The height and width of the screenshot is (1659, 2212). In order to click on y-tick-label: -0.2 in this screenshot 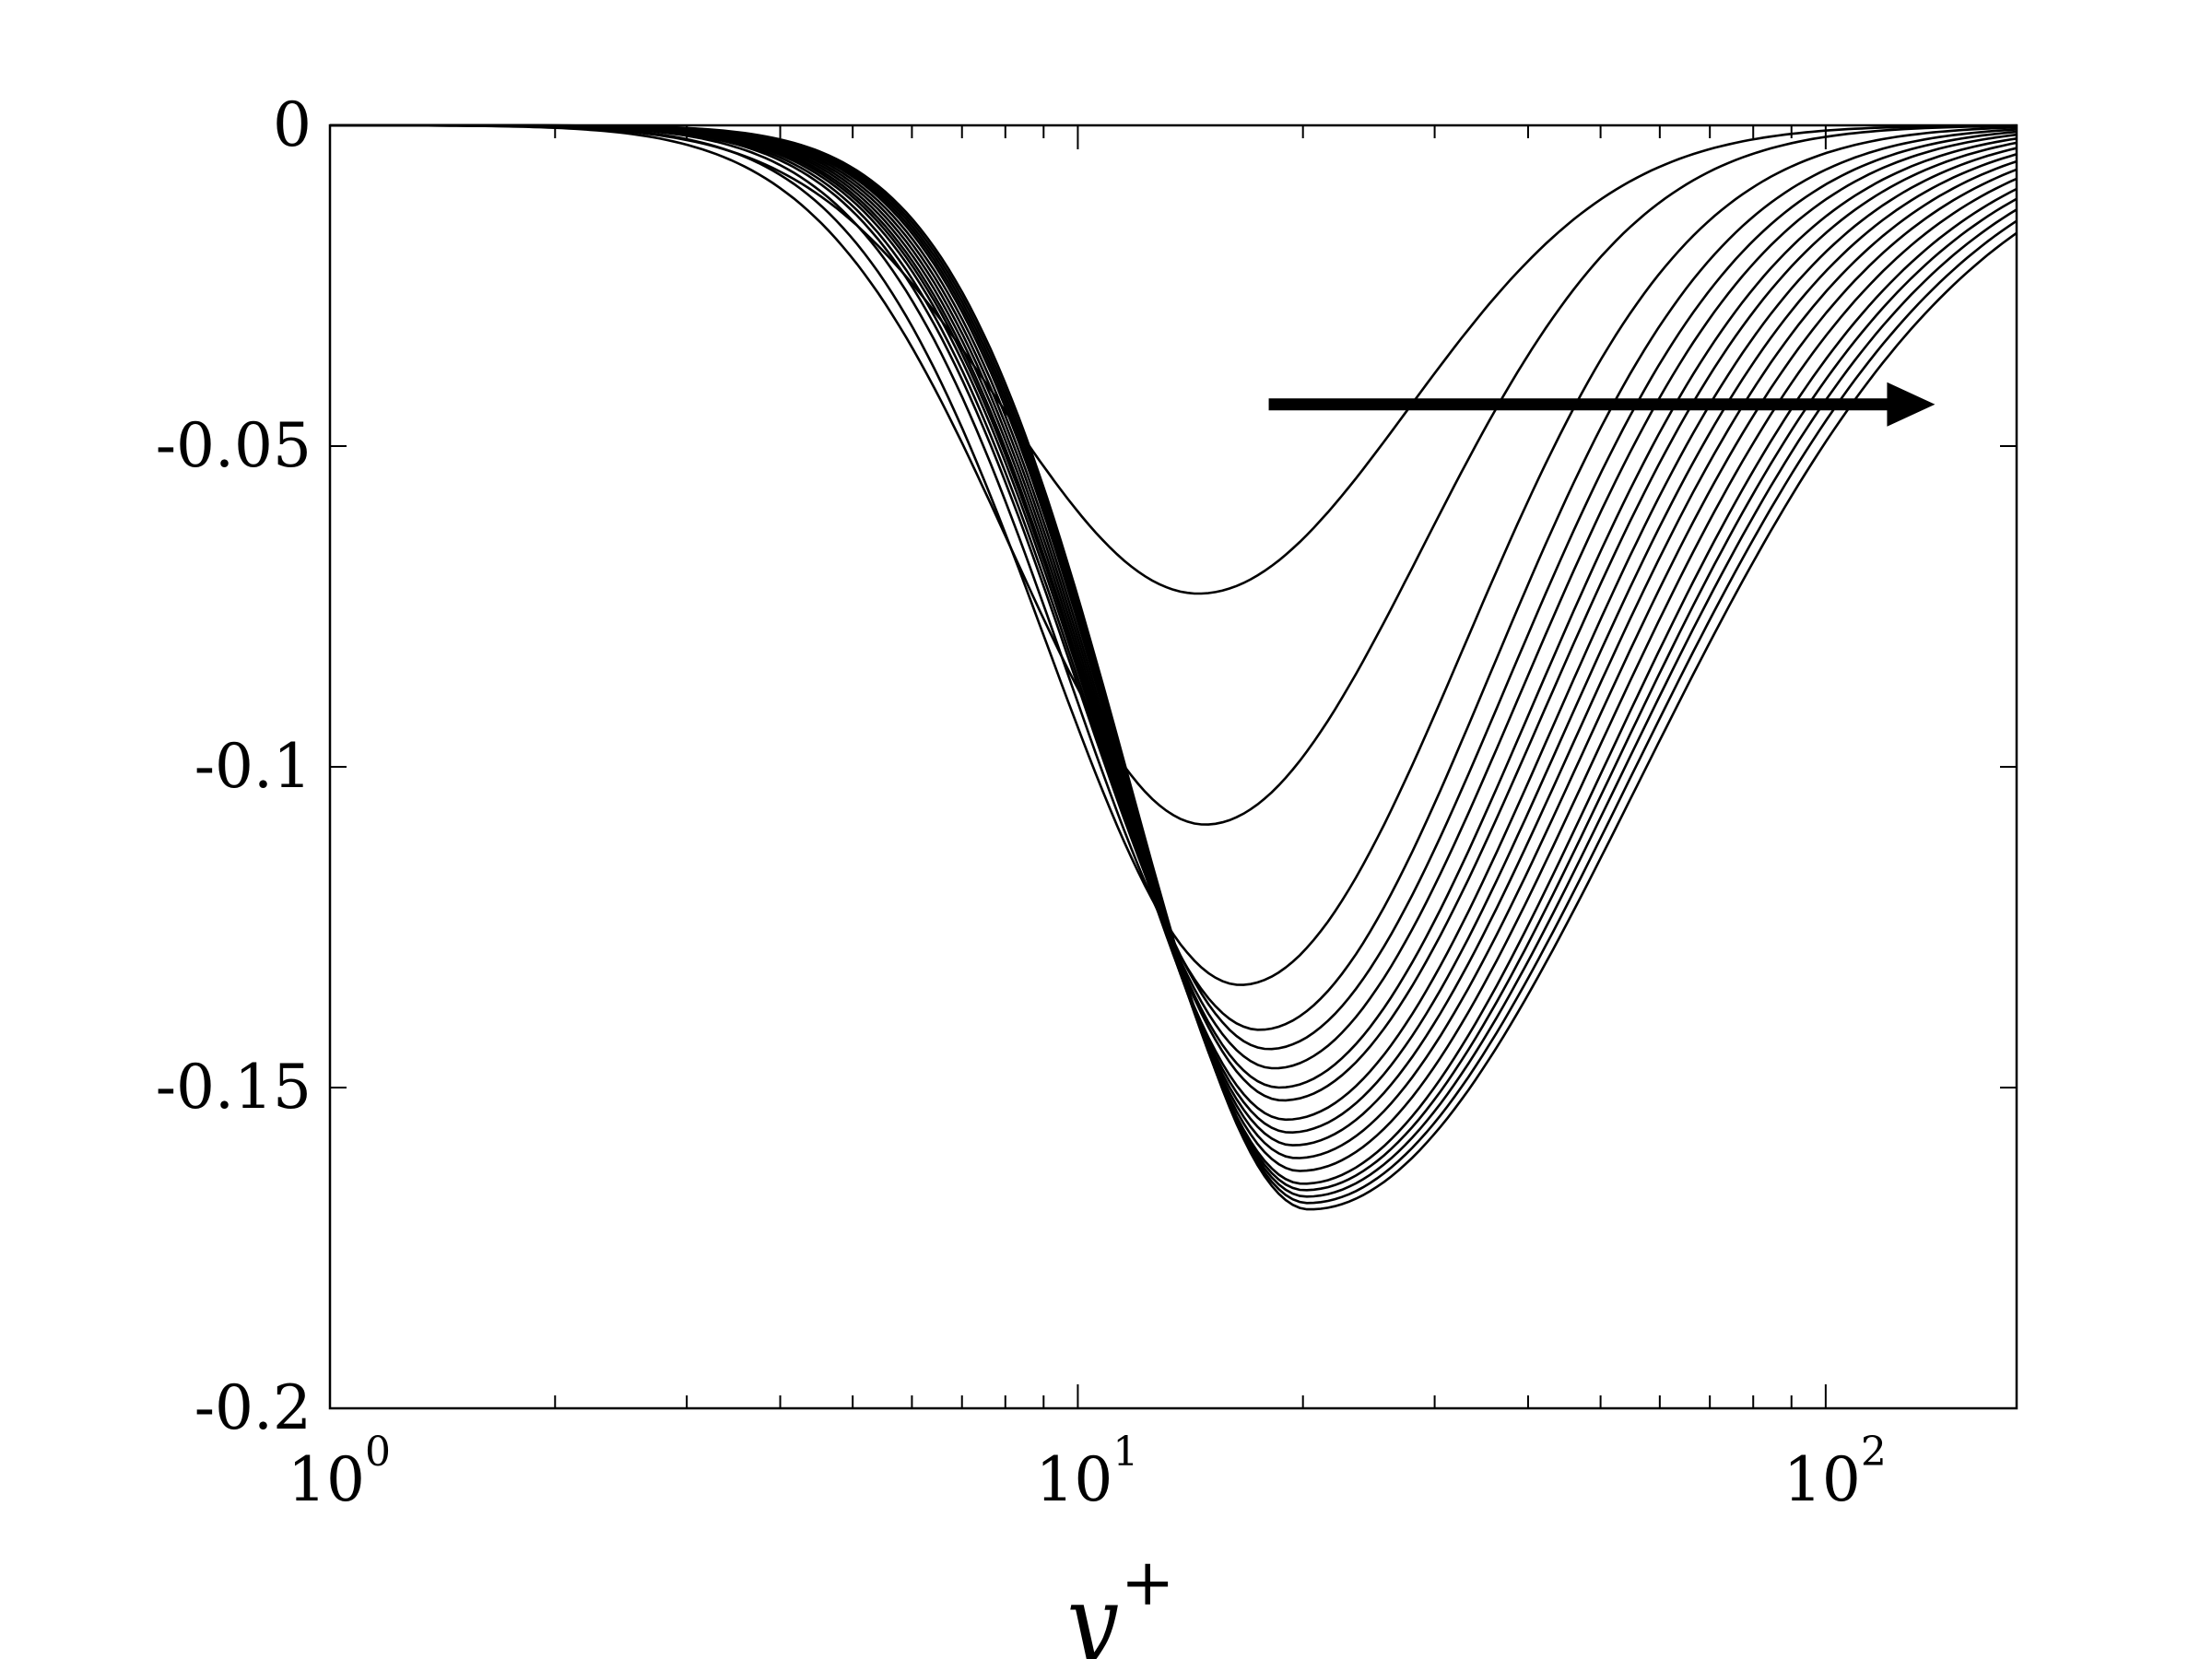, I will do `click(253, 1407)`.